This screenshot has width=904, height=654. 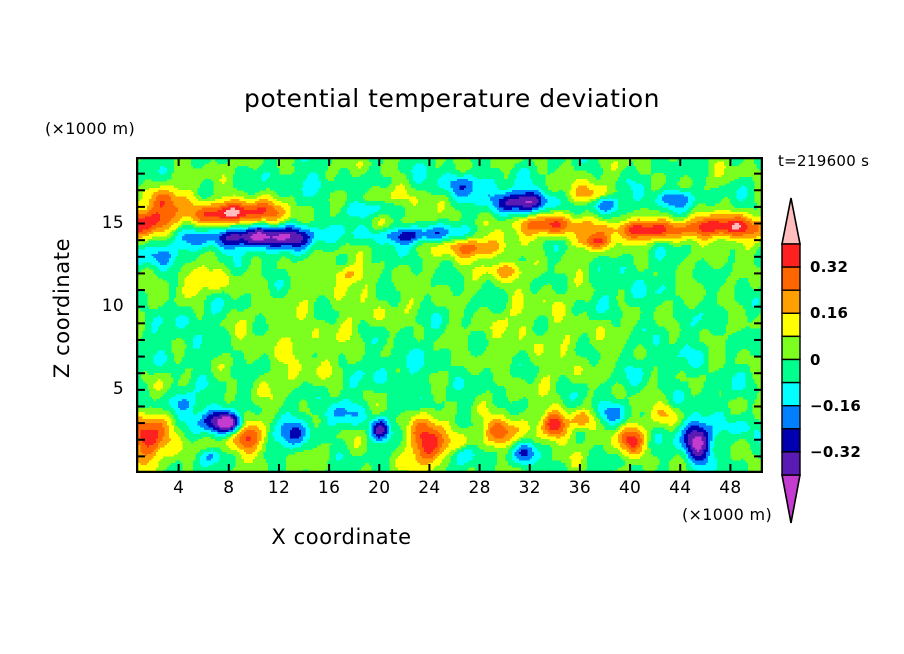 I want to click on x-tick-label: 12, so click(x=279, y=488).